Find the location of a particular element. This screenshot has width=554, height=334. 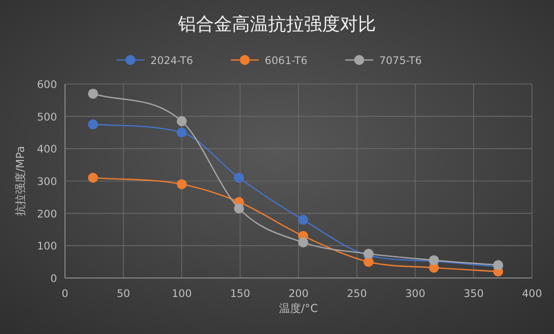

y-axis-title: 抗拉强度/MPa is located at coordinates (20, 181).